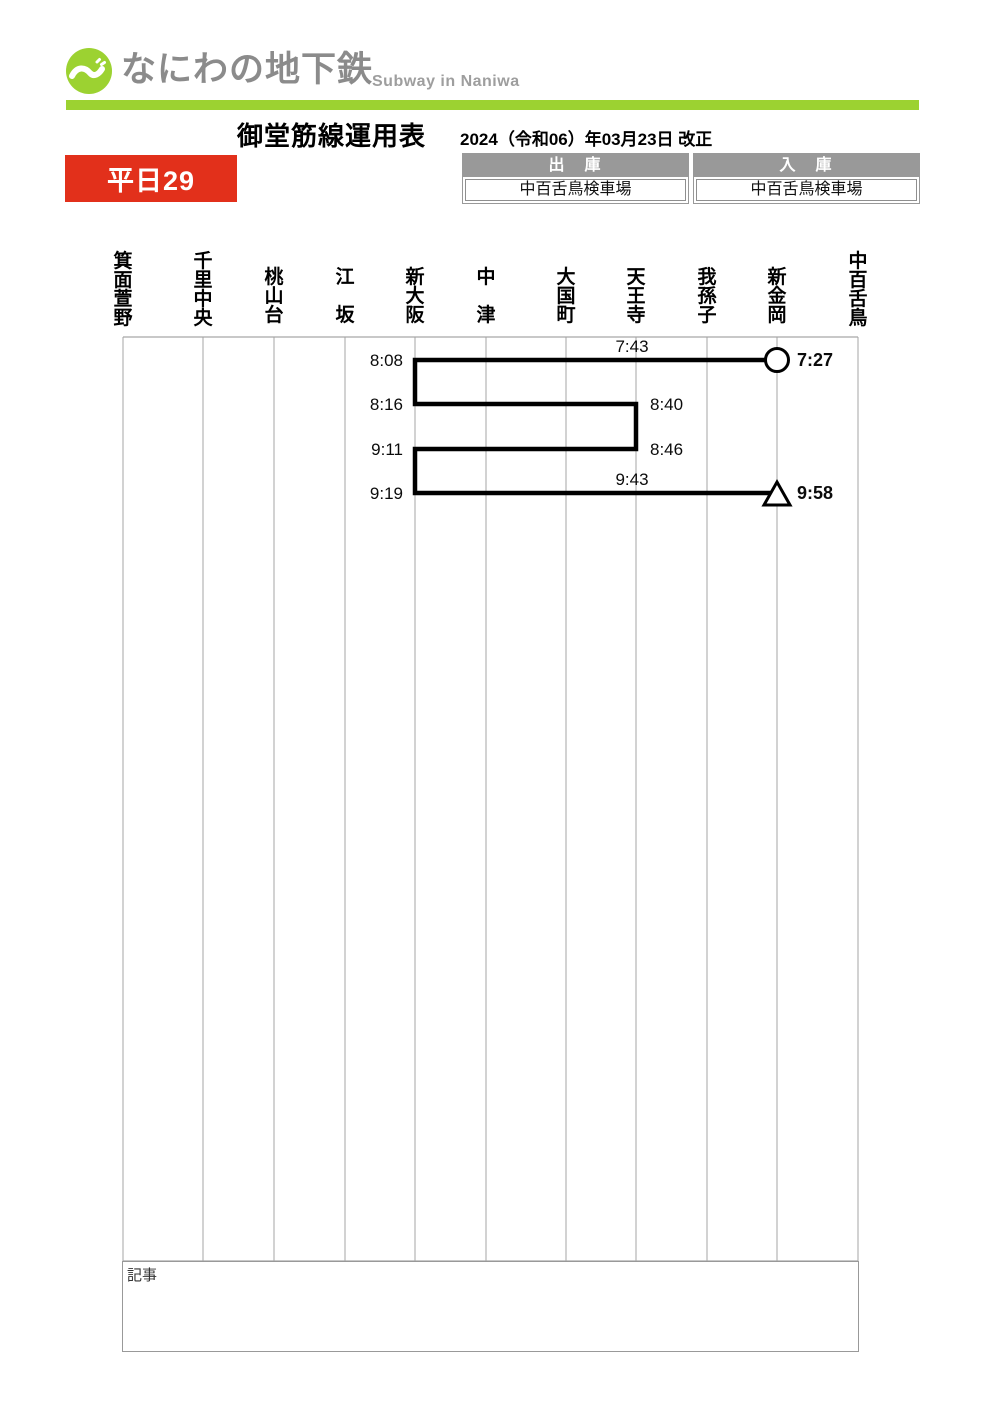 This screenshot has height=1414, width=1000. What do you see at coordinates (777, 296) in the screenshot?
I see `station-label: 新金岡` at bounding box center [777, 296].